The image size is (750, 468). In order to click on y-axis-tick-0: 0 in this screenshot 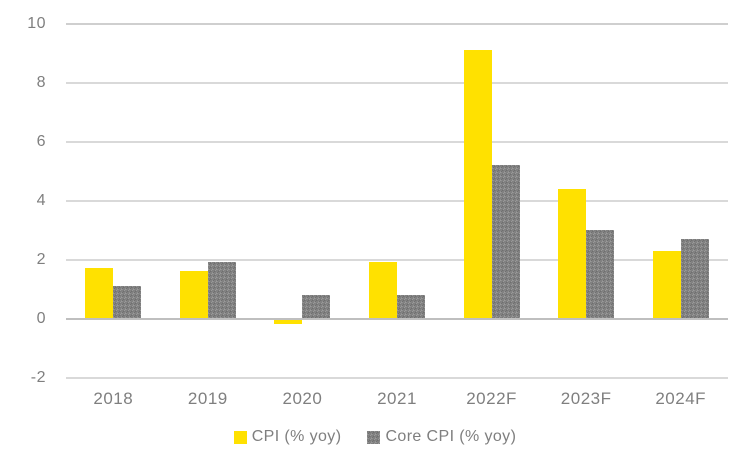, I will do `click(41, 318)`.